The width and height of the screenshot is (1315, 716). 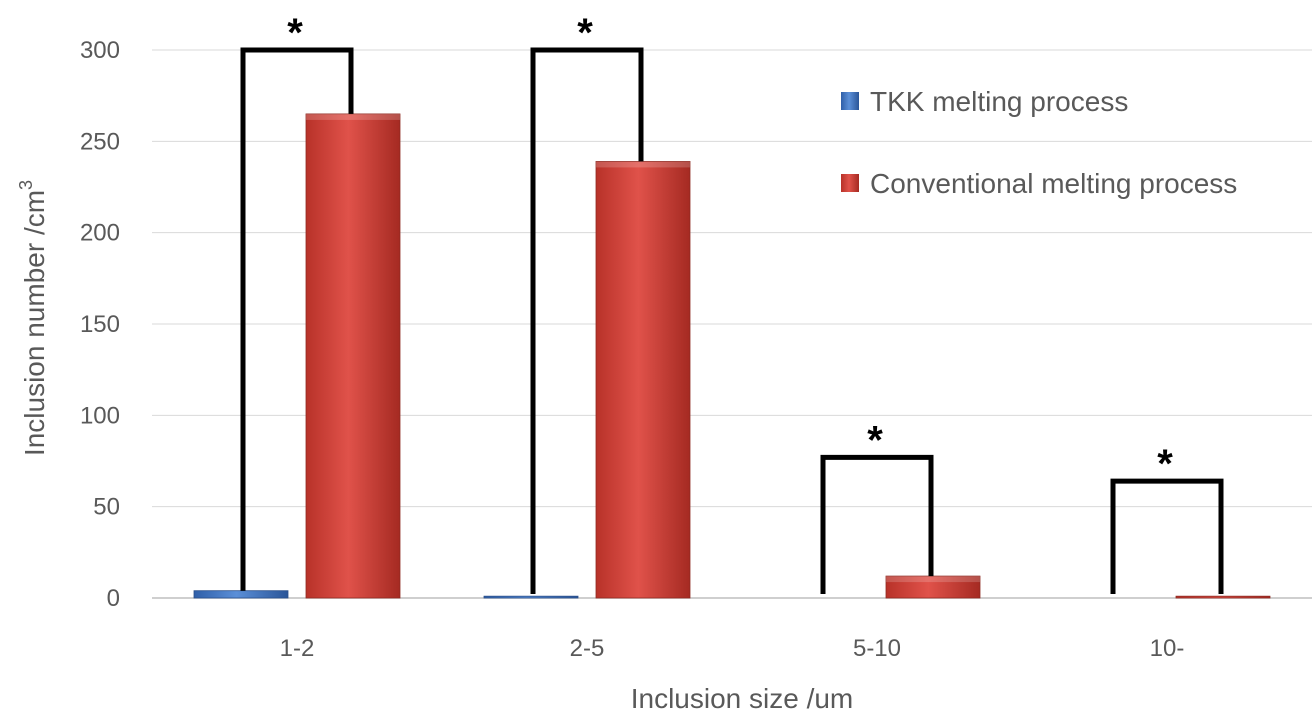 I want to click on legend-item-tkk: TKK melting process, so click(x=984, y=101).